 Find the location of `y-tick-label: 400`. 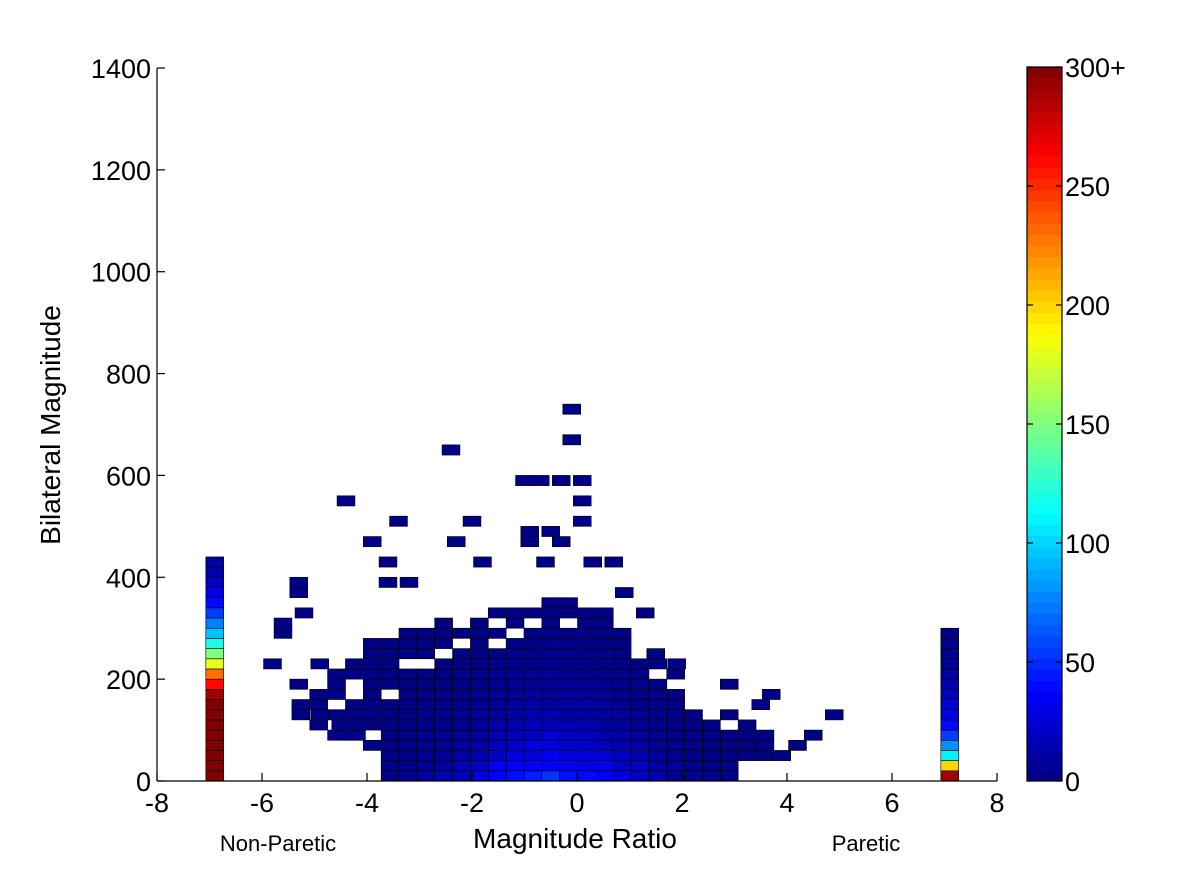

y-tick-label: 400 is located at coordinates (128, 578).